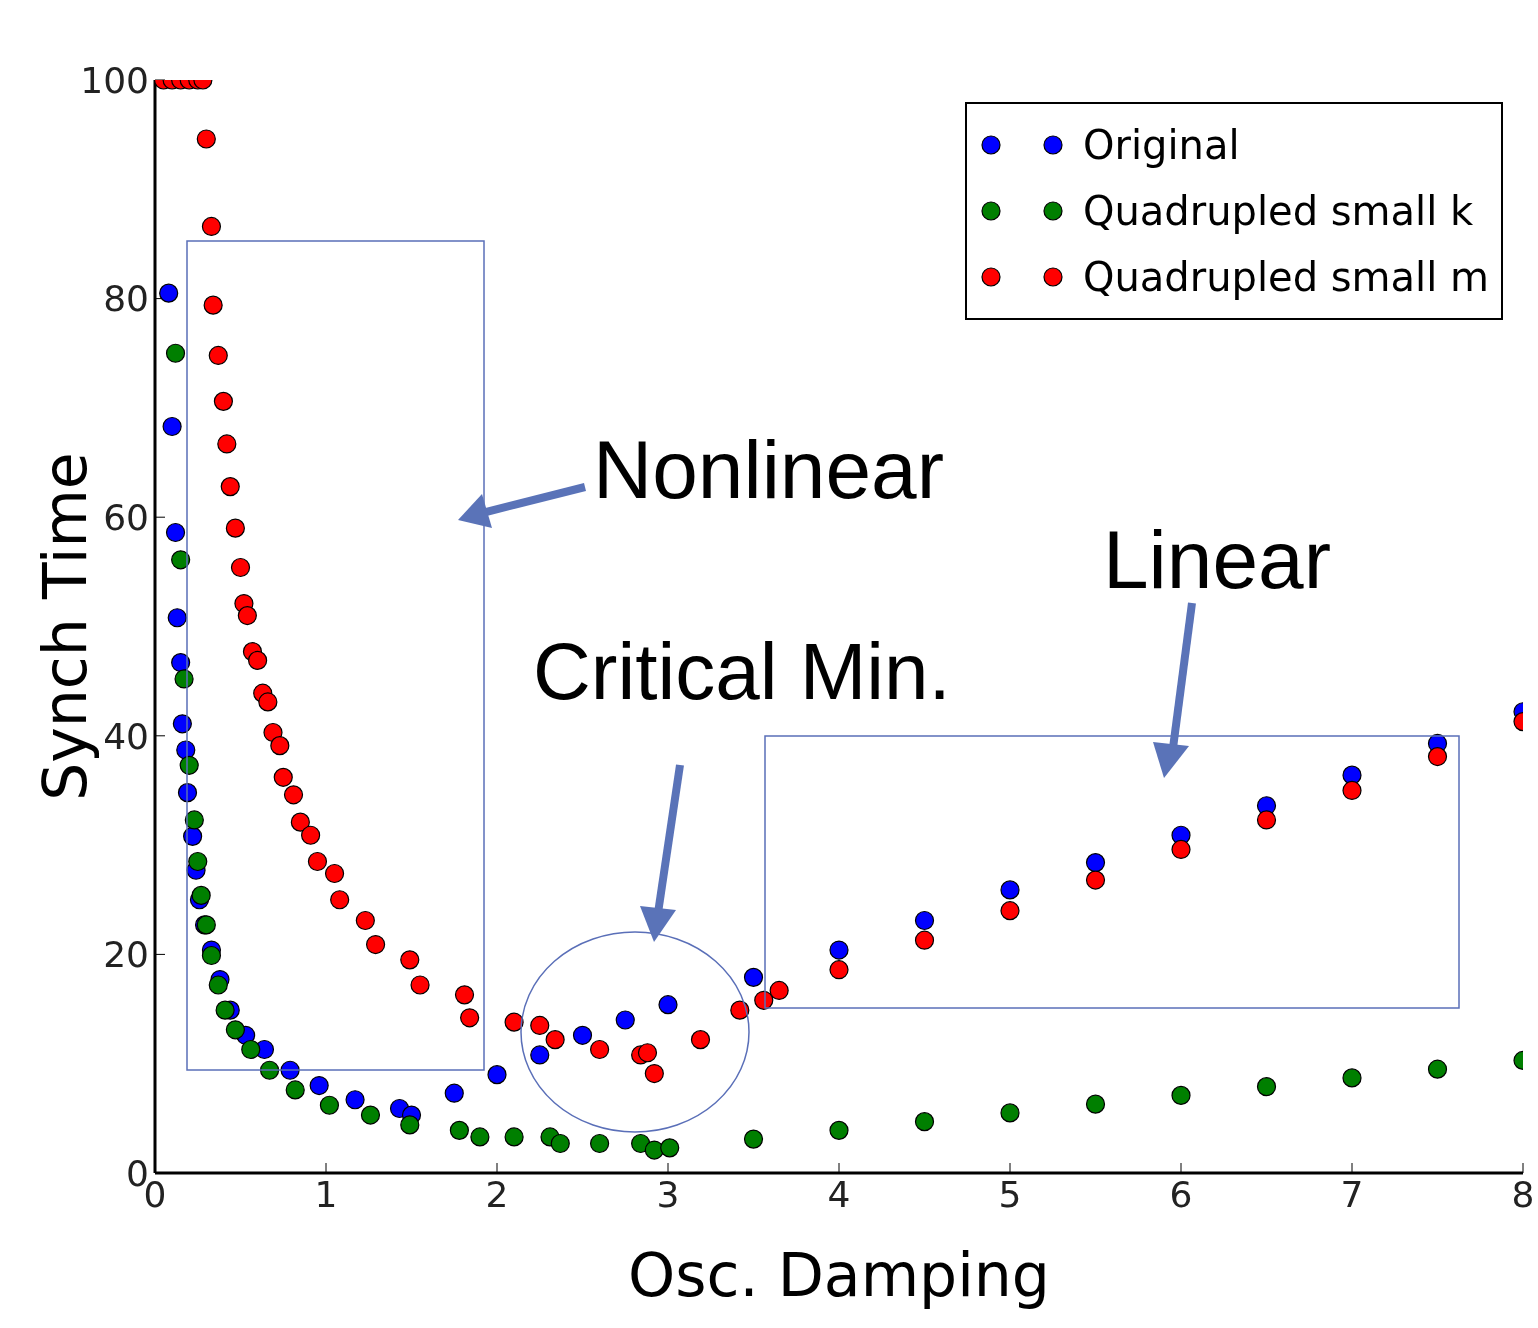 This screenshot has width=1538, height=1328. What do you see at coordinates (114, 80) in the screenshot?
I see `y-tick-label: 100` at bounding box center [114, 80].